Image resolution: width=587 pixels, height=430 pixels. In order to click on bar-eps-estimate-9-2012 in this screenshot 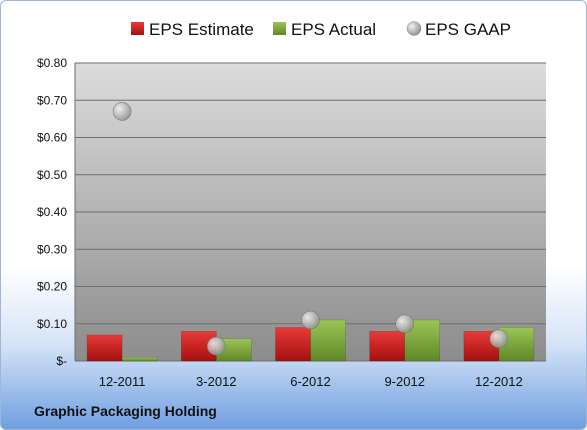, I will do `click(387, 346)`.